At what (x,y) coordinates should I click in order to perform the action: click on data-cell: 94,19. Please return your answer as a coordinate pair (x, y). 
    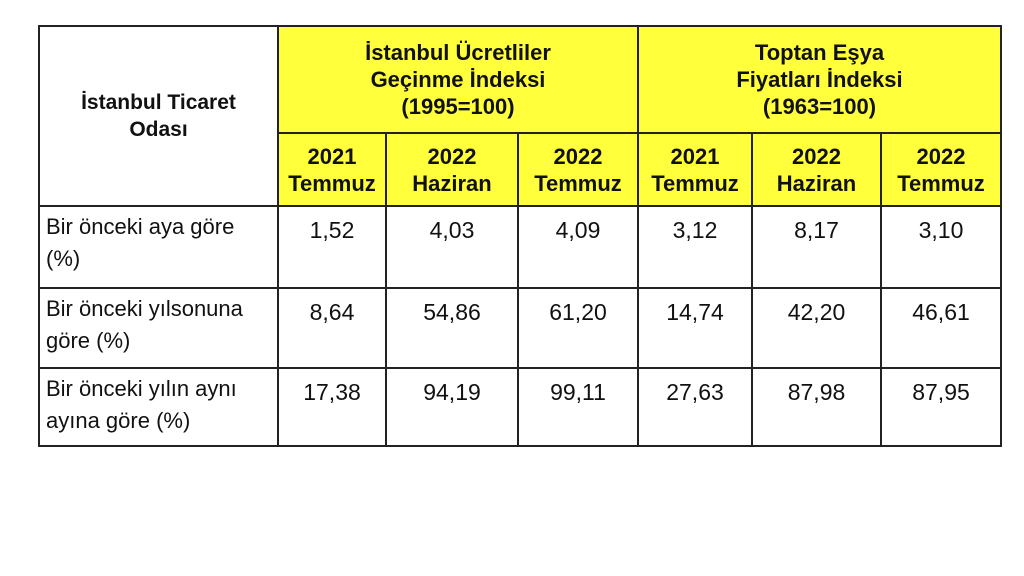
    Looking at the image, I should click on (452, 407).